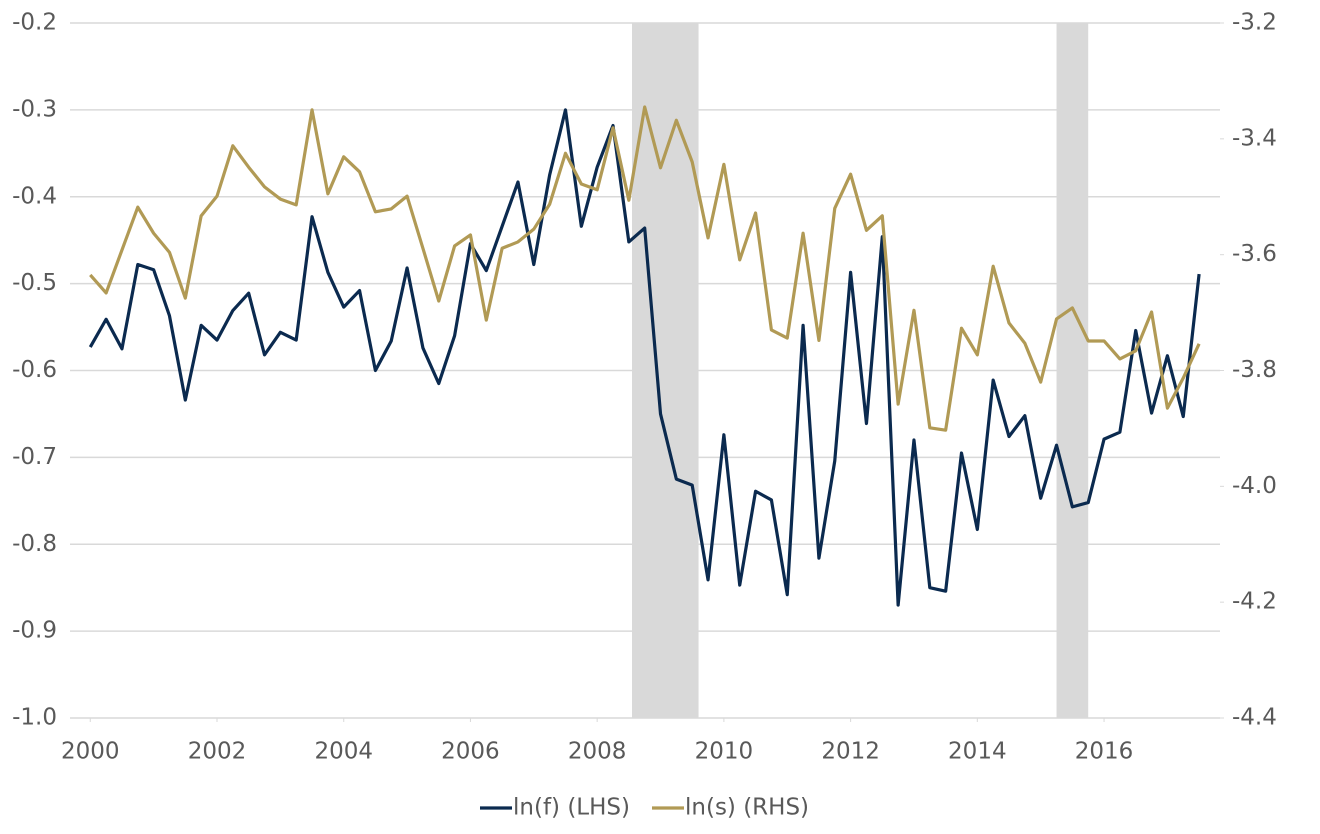 Image resolution: width=1320 pixels, height=834 pixels. What do you see at coordinates (34, 631) in the screenshot?
I see `y-tick-label: -0.9` at bounding box center [34, 631].